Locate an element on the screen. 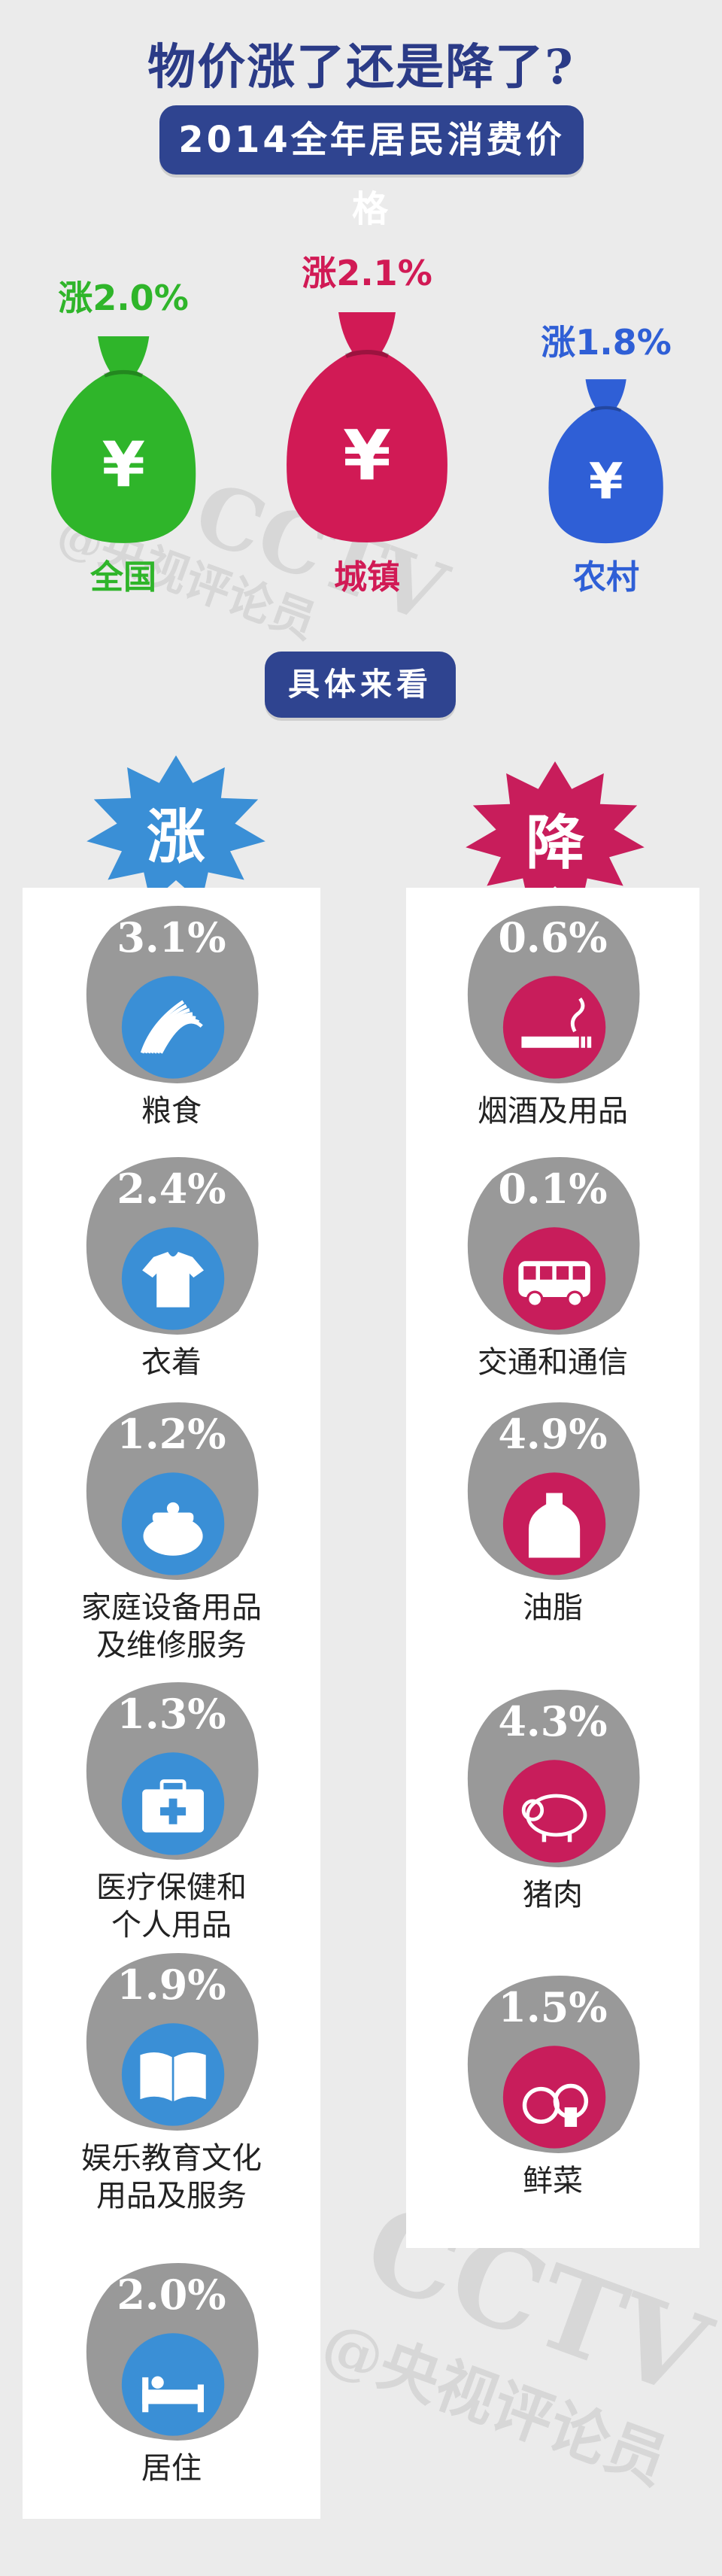 This screenshot has height=2576, width=722. oil-bottle-icon is located at coordinates (554, 1525).